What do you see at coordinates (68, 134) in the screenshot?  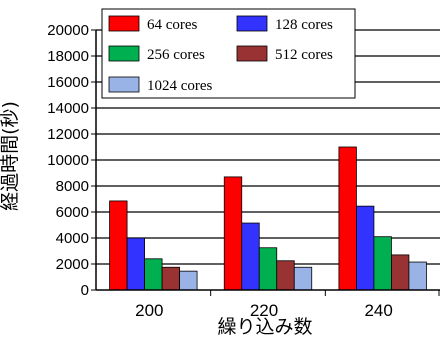 I see `y-tick-label: 12000` at bounding box center [68, 134].